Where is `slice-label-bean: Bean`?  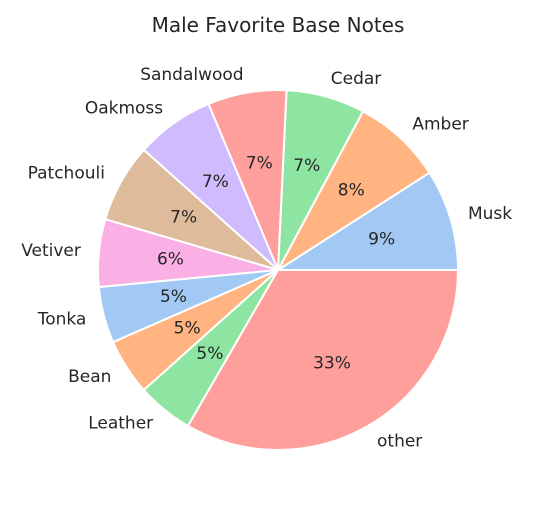
slice-label-bean: Bean is located at coordinates (89, 377).